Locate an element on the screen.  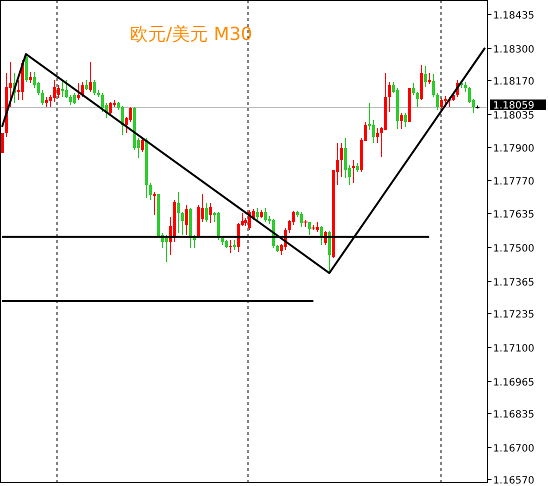
y-tick-label: 1.16570 is located at coordinates (513, 481).